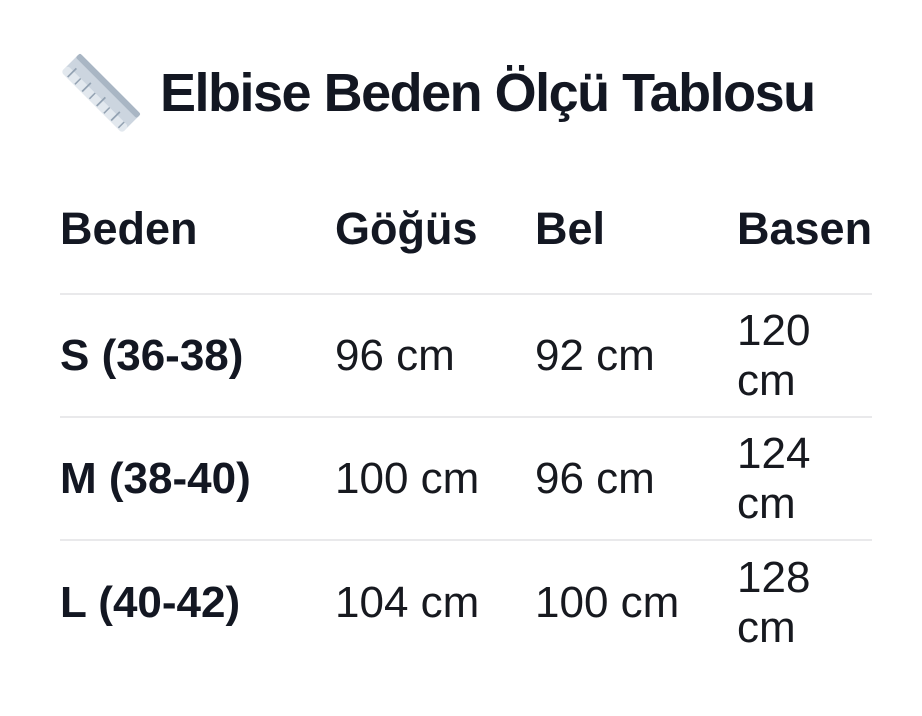 The height and width of the screenshot is (716, 922). What do you see at coordinates (407, 478) in the screenshot?
I see `cell-chest: 100 cm` at bounding box center [407, 478].